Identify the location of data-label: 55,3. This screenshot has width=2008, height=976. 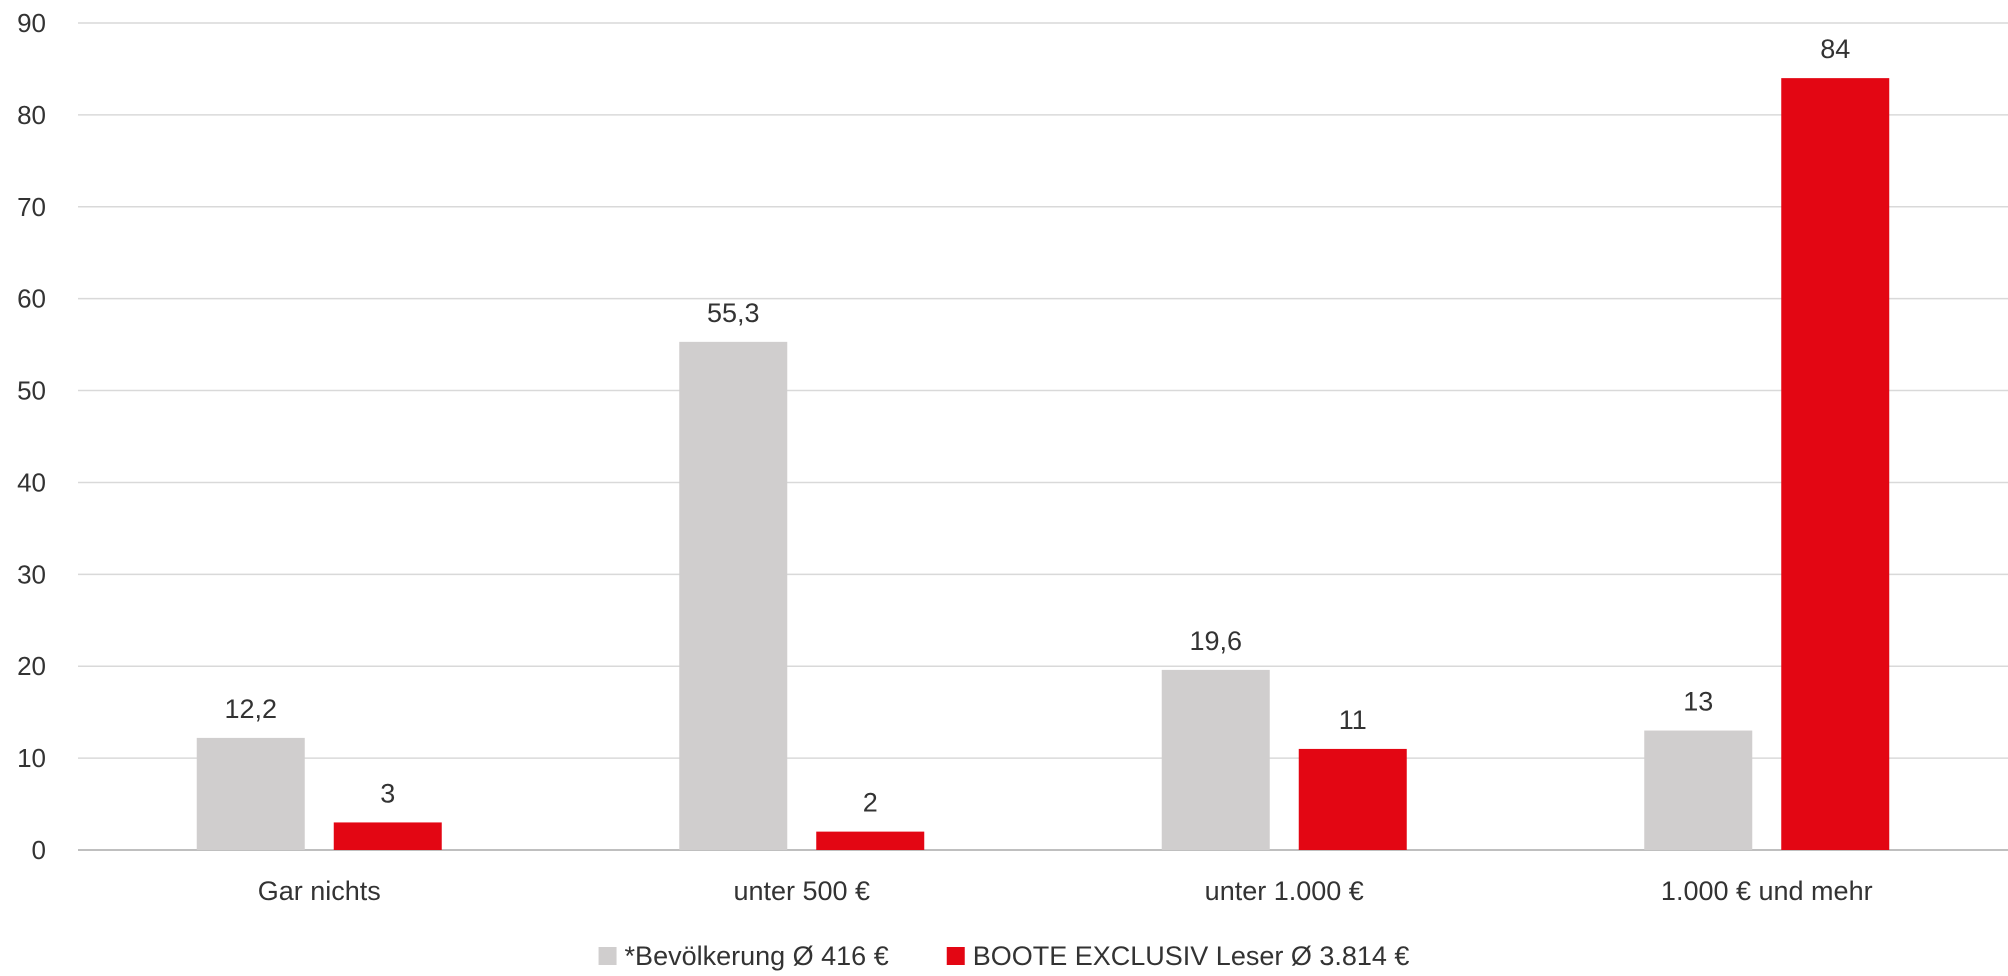
(733, 313).